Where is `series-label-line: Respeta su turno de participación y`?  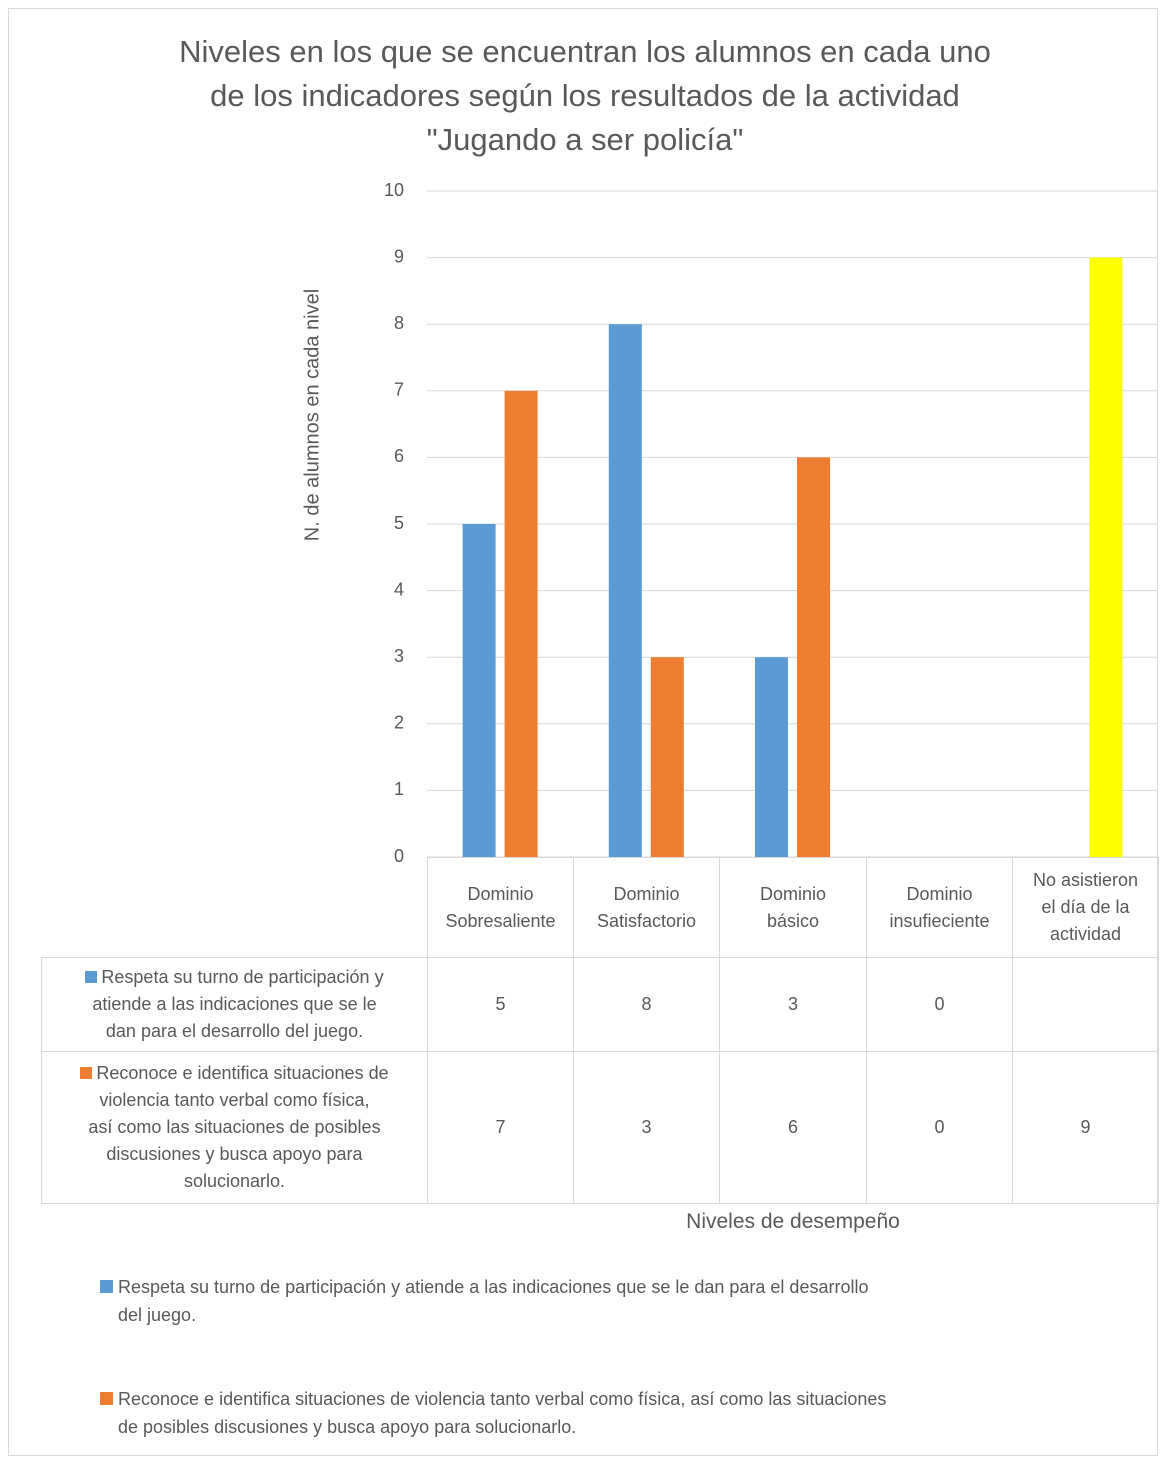 series-label-line: Respeta su turno de participación y is located at coordinates (242, 977).